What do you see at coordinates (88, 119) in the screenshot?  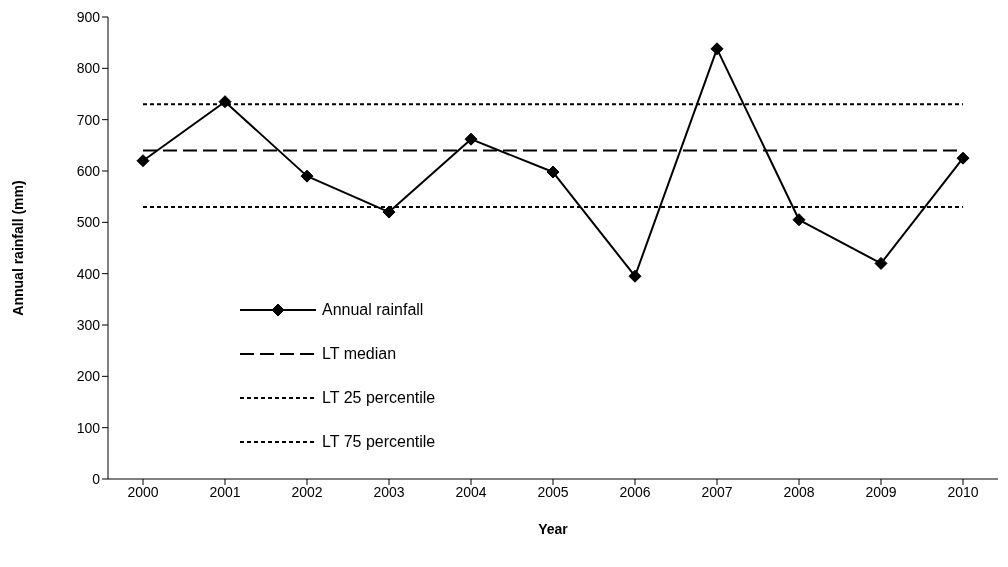 I see `y-tick-label: 700` at bounding box center [88, 119].